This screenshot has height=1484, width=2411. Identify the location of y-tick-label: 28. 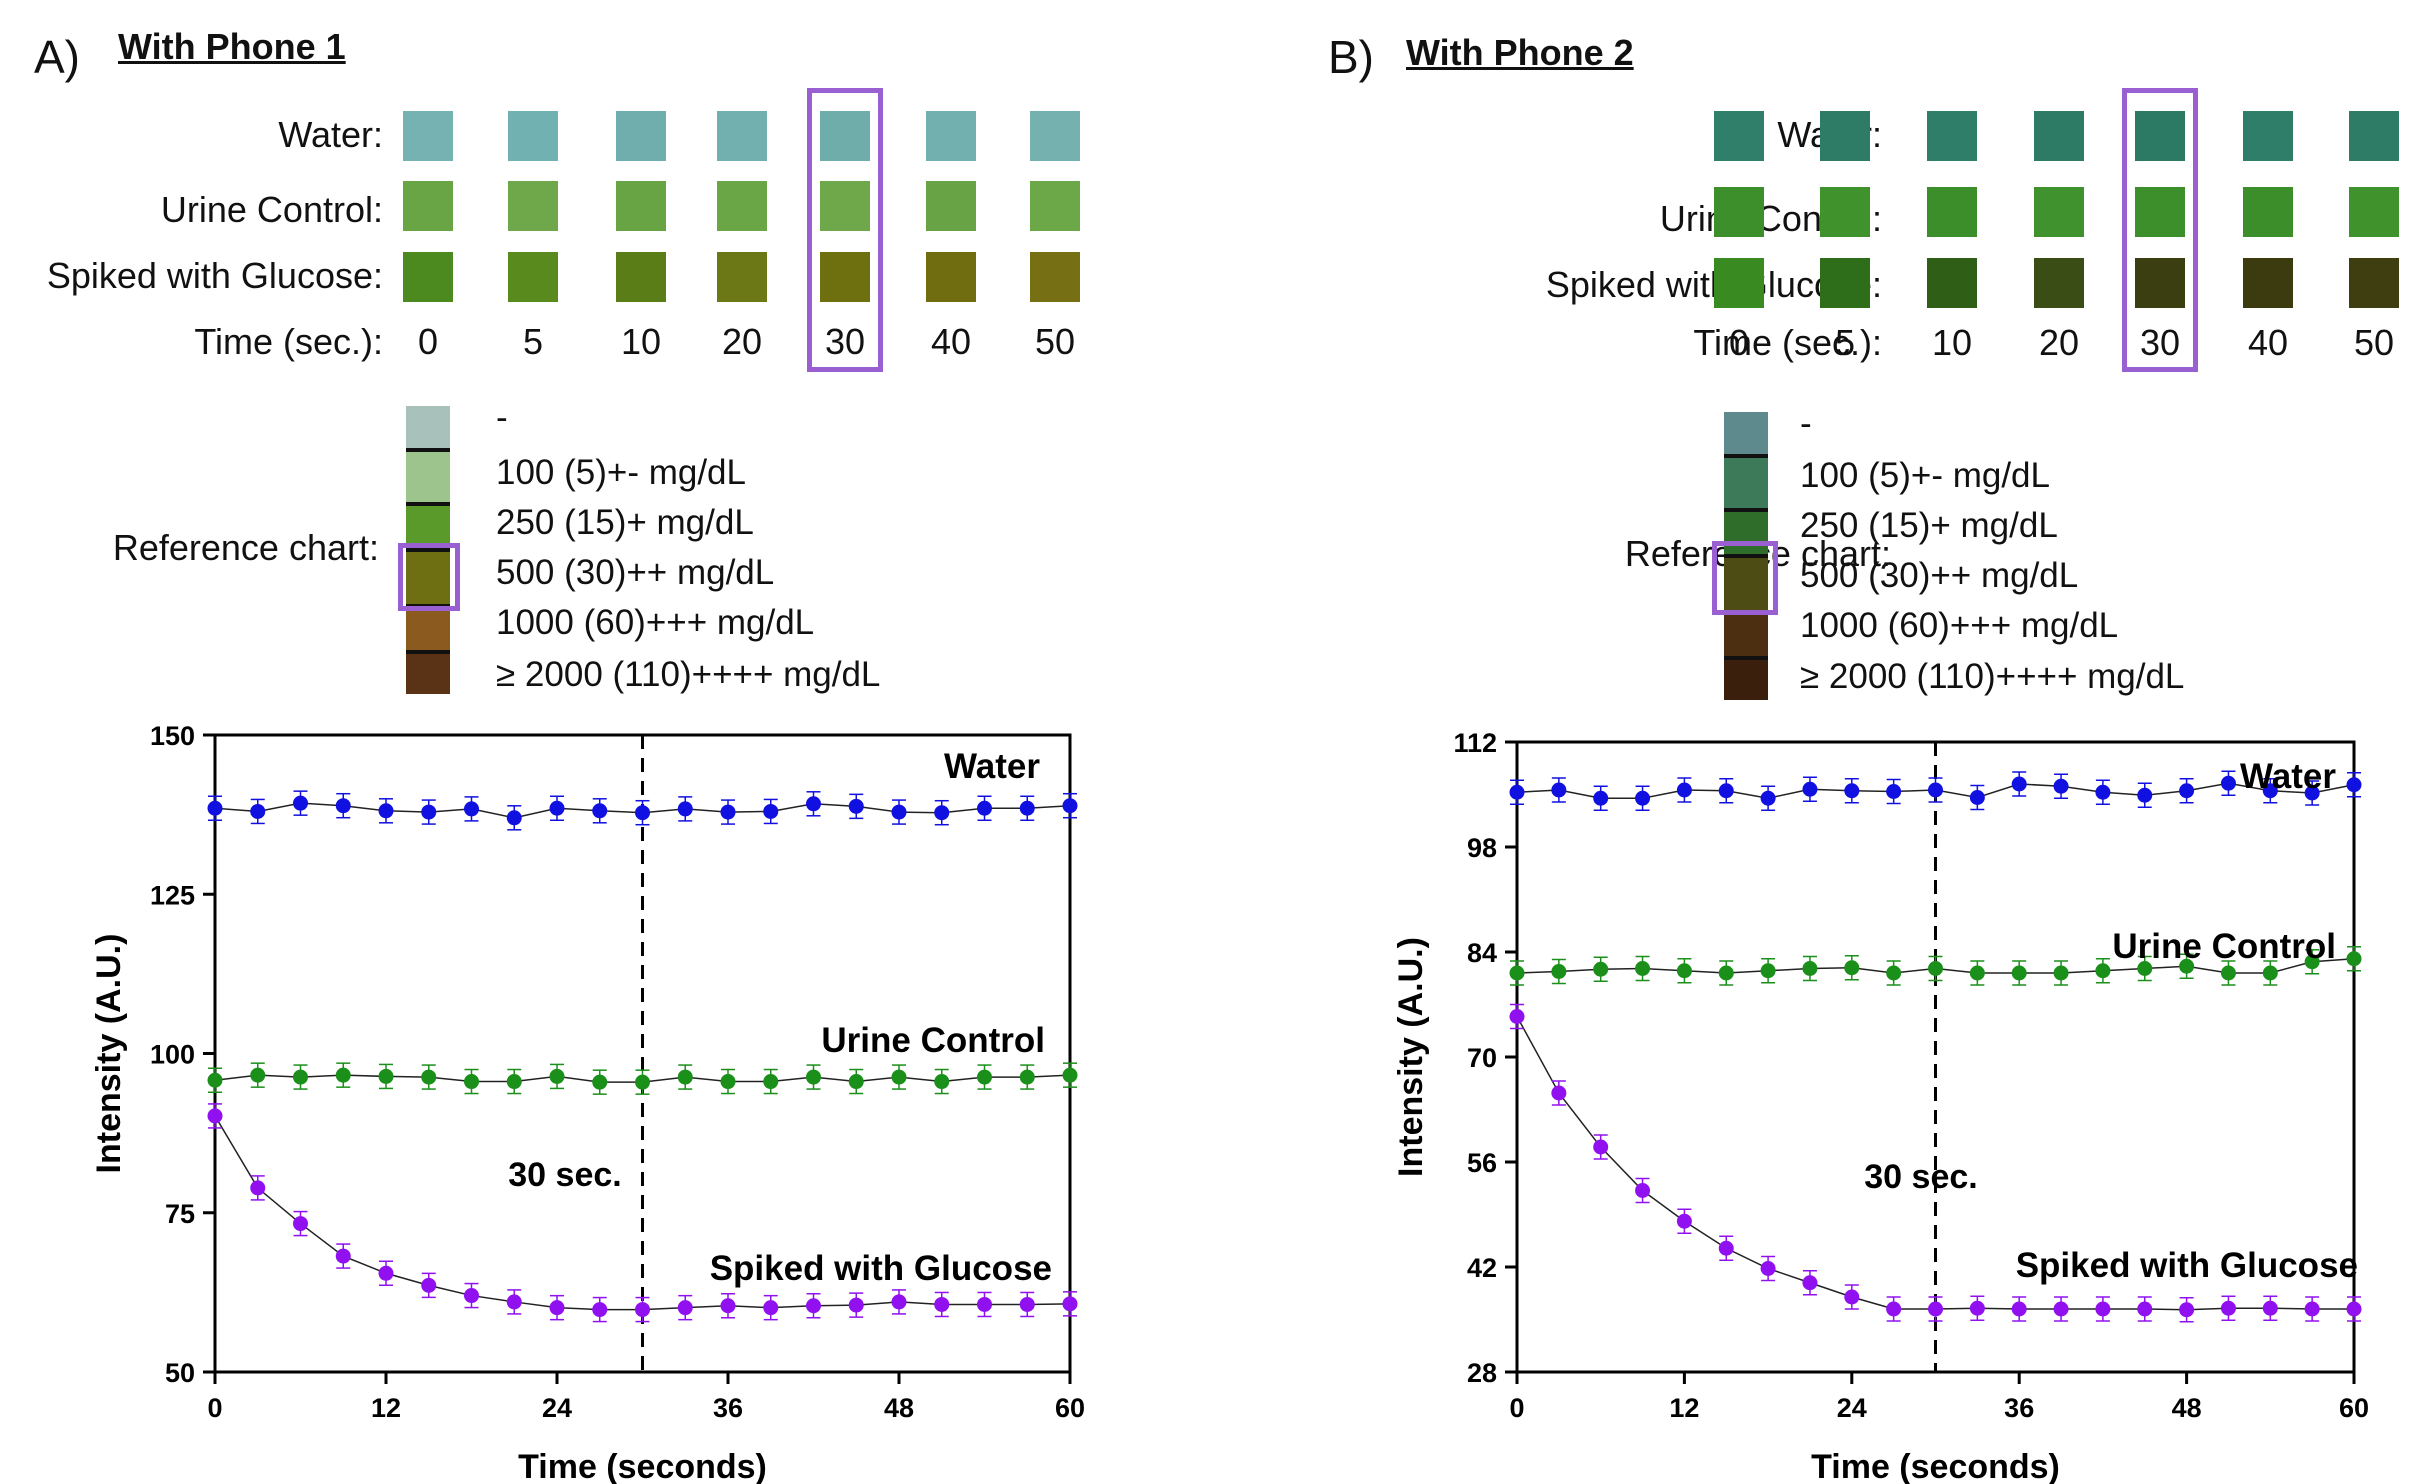
(1482, 1373).